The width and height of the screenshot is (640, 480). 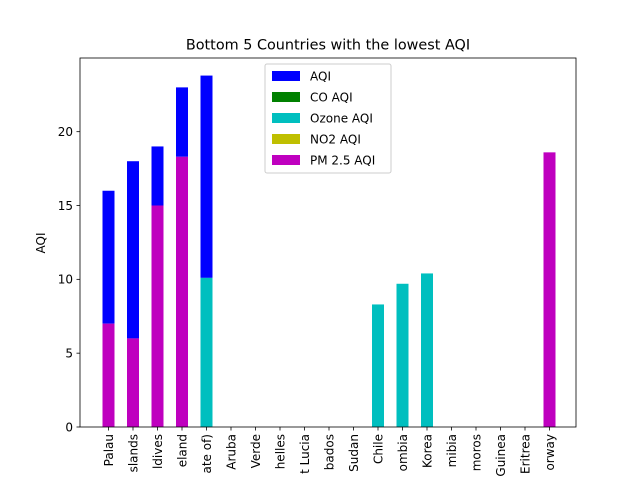 I want to click on bar-pm-2-5-aqi-iceland, so click(x=182, y=291).